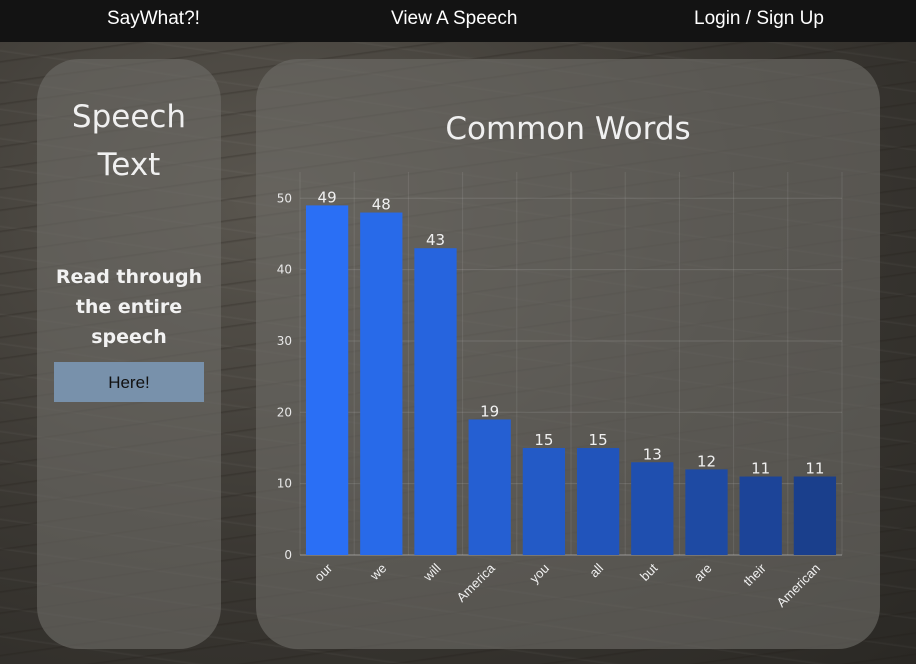 The image size is (916, 664). Describe the element at coordinates (284, 341) in the screenshot. I see `y-tick-label: 30` at that location.